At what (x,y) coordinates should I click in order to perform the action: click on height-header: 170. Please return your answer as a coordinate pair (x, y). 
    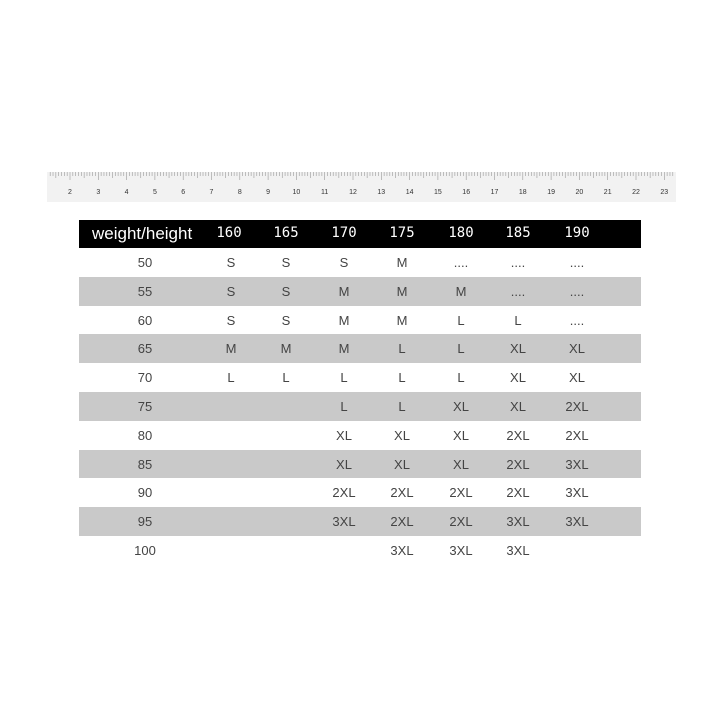
    Looking at the image, I should click on (344, 233).